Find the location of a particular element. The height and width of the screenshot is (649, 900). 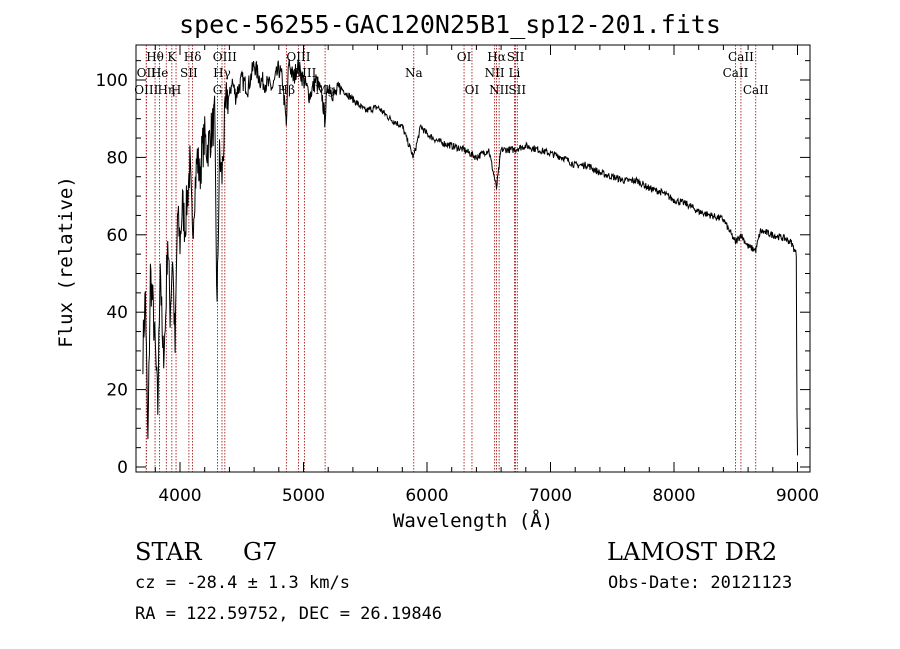

x-tick-label: 6000 is located at coordinates (426, 496).